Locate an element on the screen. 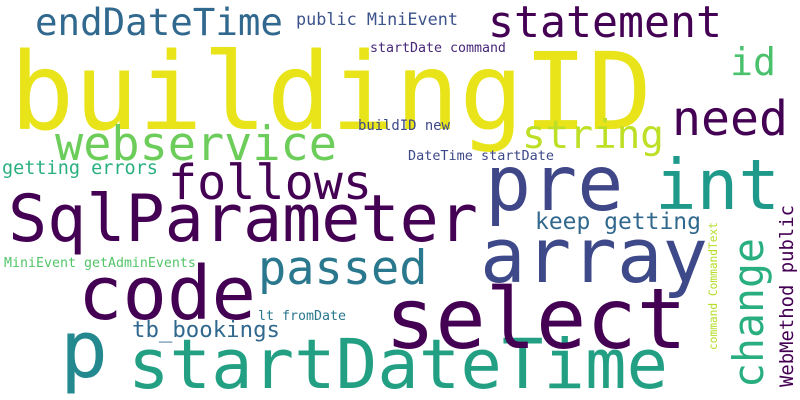 The height and width of the screenshot is (400, 800). word-startdate-command: startDate command is located at coordinates (438, 49).